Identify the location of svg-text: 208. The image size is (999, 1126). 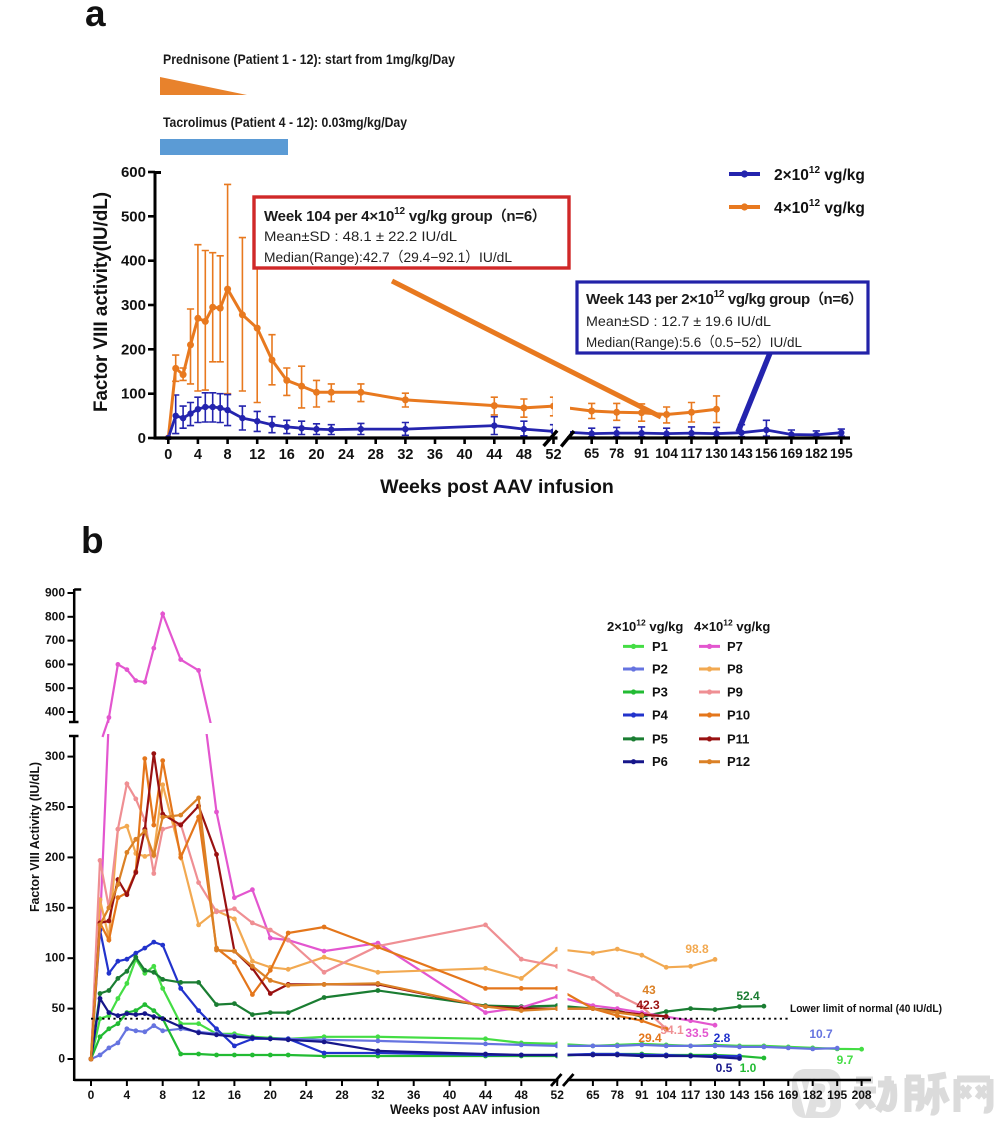
(862, 1095).